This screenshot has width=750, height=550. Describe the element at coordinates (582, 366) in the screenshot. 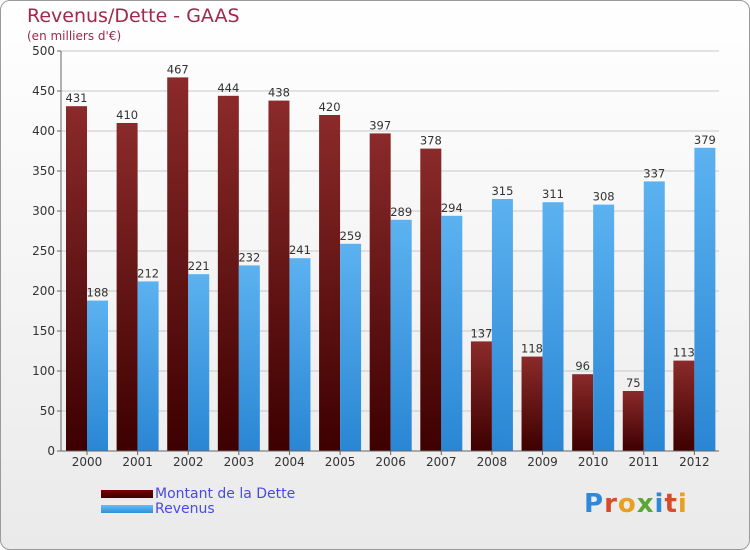

I see `data-label-debt: 96` at that location.